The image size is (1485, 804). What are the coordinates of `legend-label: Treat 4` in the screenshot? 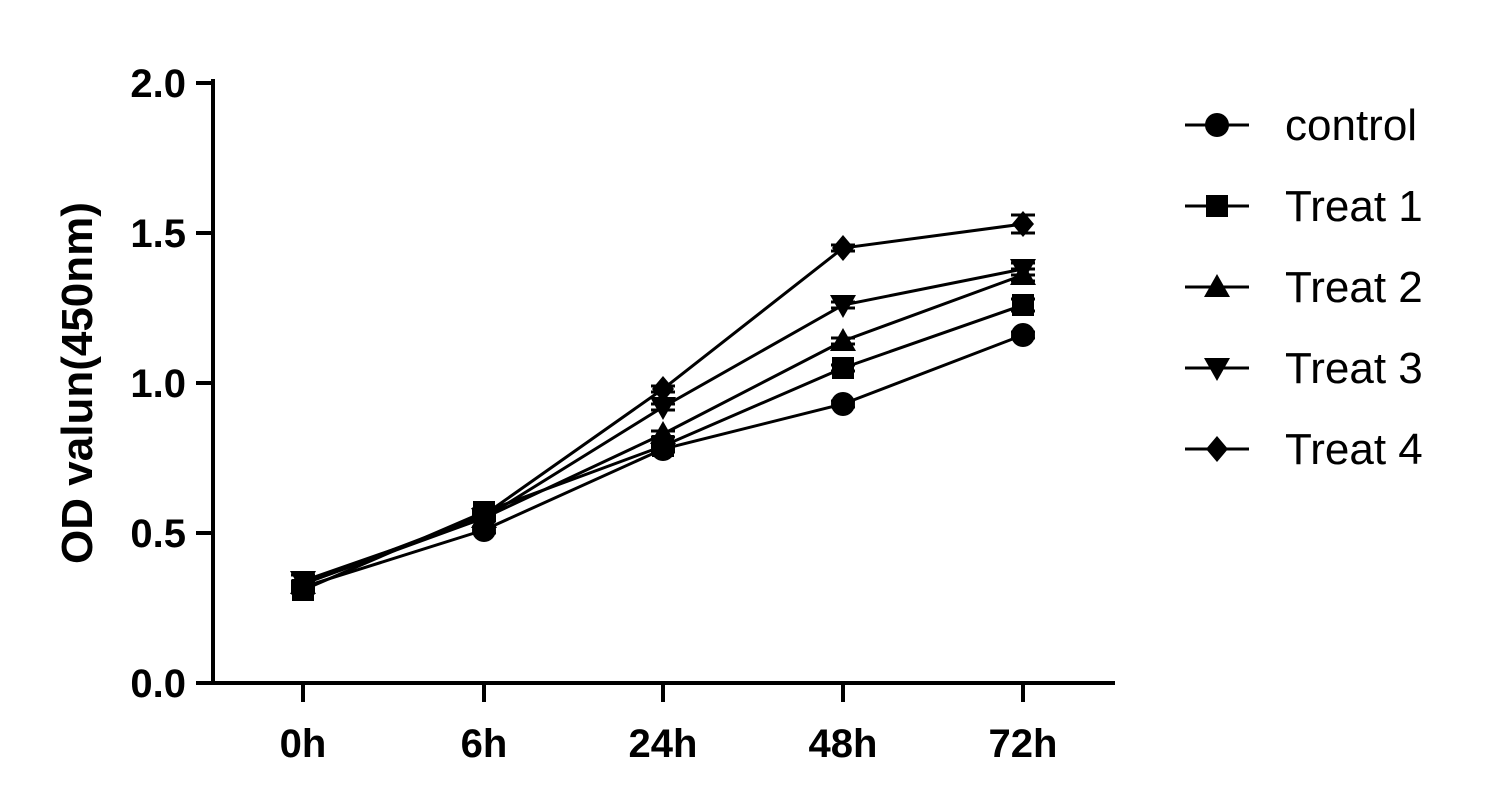 It's located at (1354, 449).